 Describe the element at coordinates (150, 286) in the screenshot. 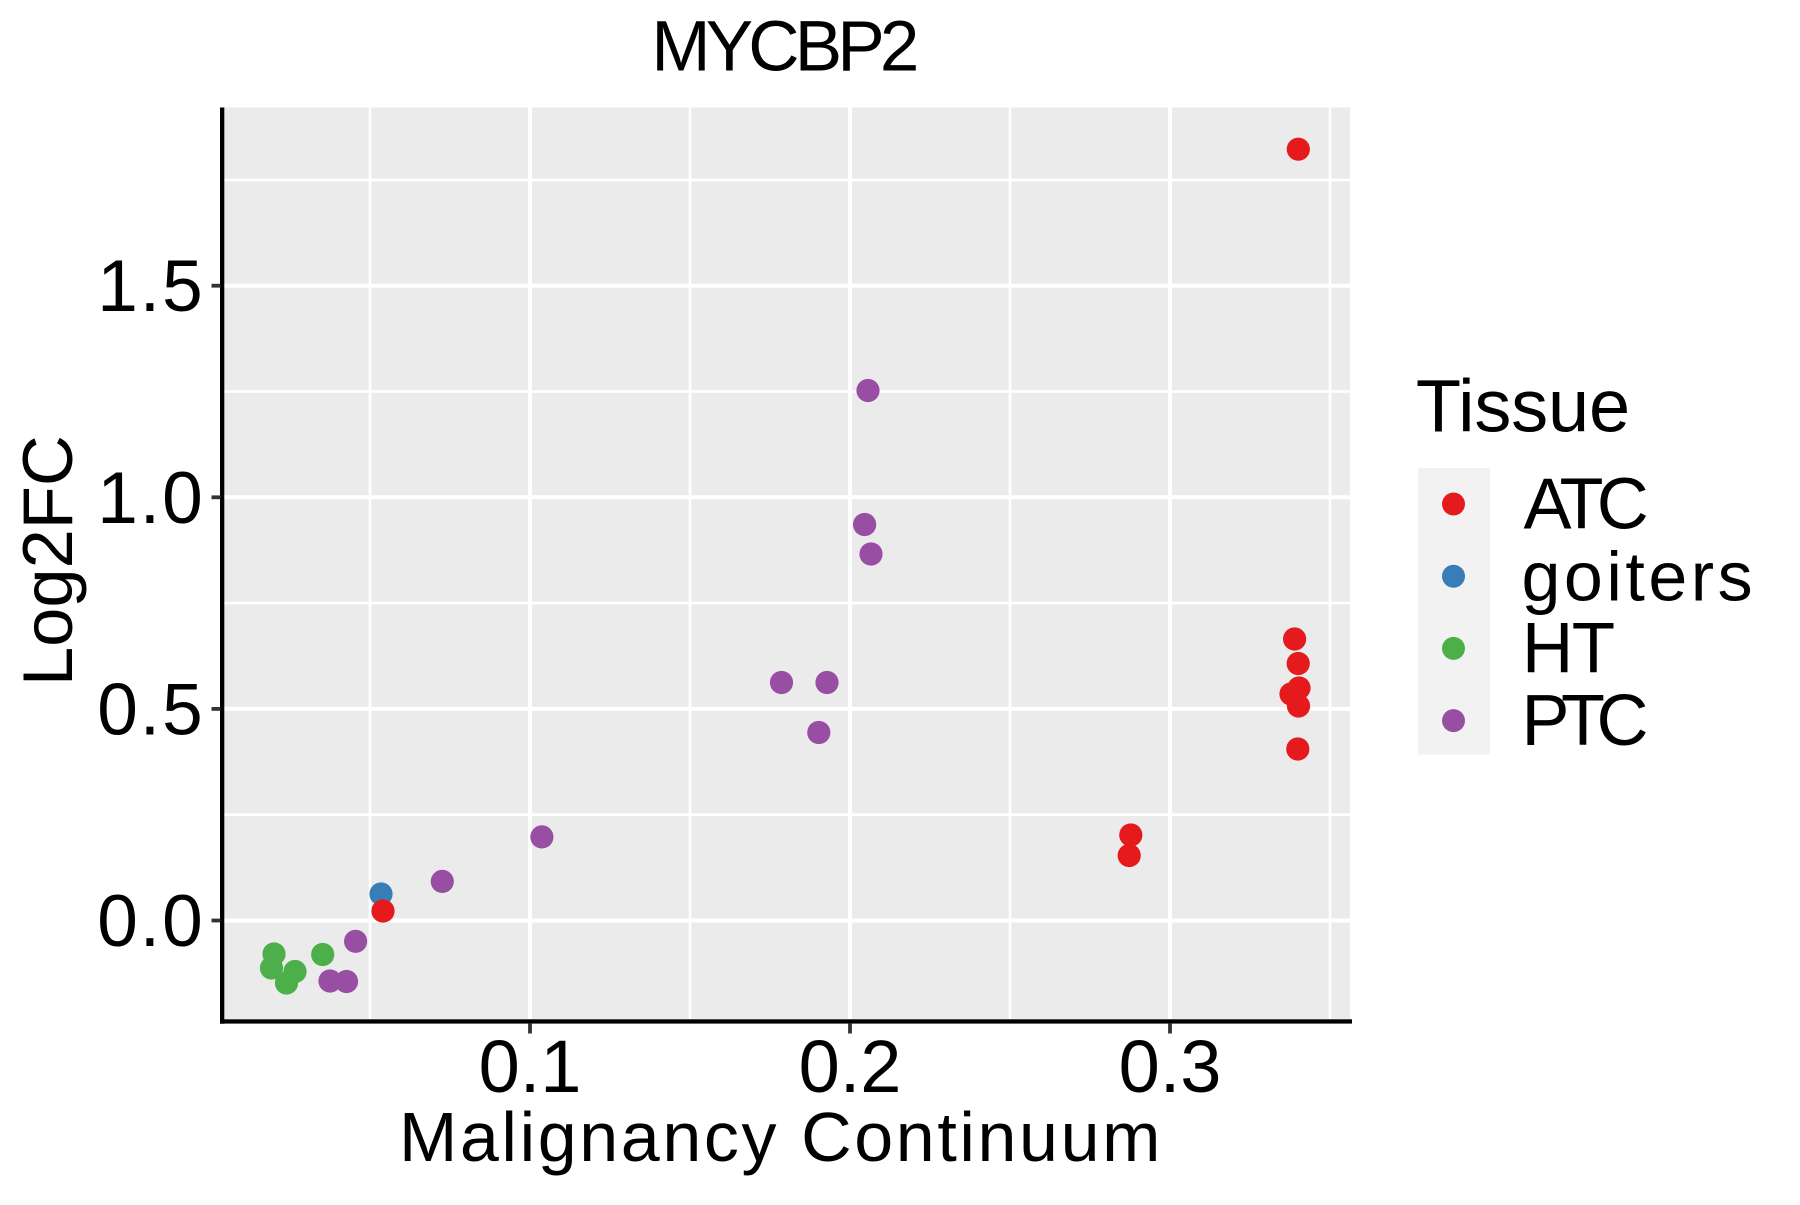

I see `svg-text: 1.5` at that location.